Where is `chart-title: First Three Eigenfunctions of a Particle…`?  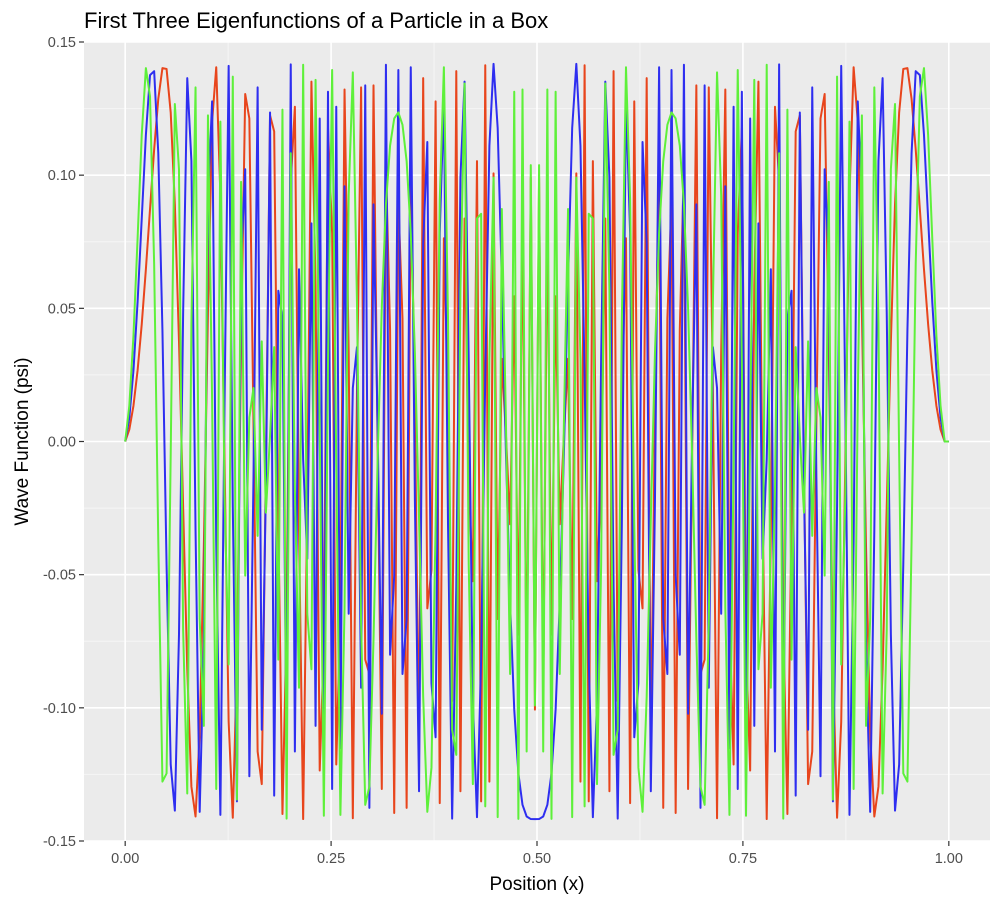
chart-title: First Three Eigenfunctions of a Particle… is located at coordinates (316, 20).